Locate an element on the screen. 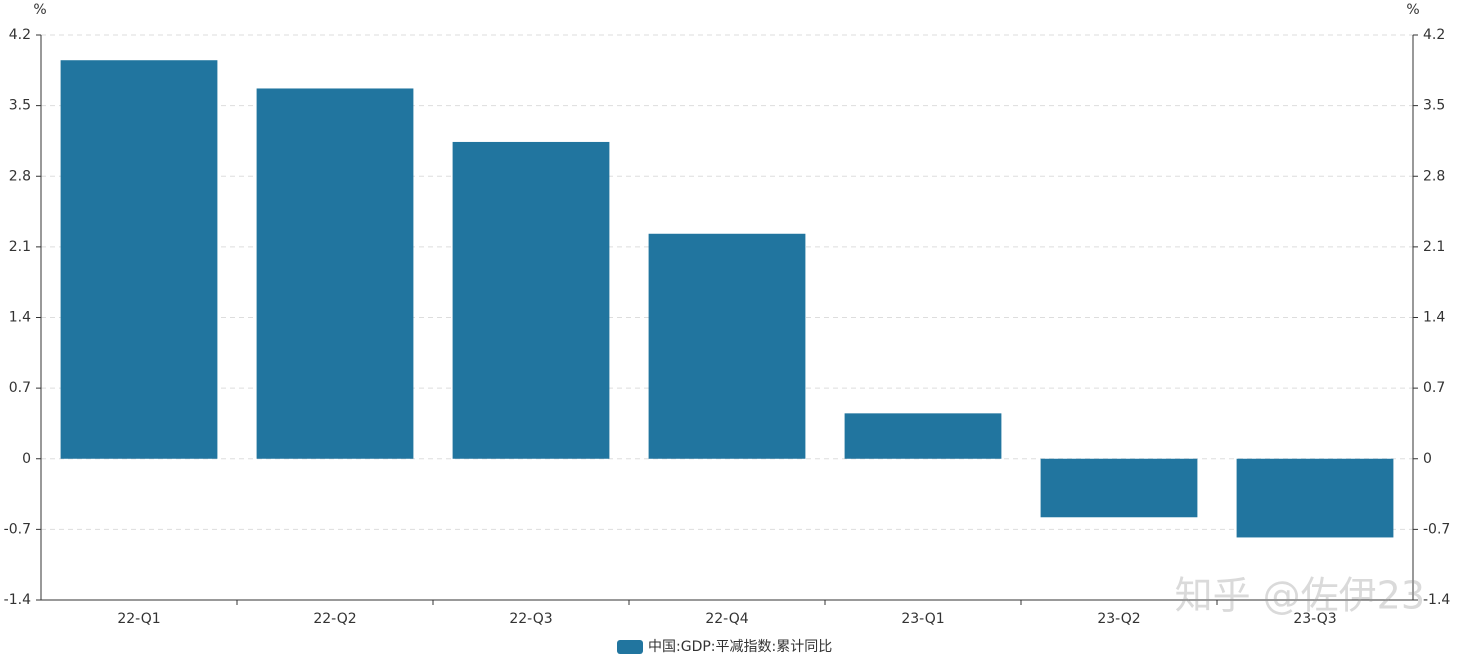  y2-tick-label: 2.1 is located at coordinates (1434, 247).